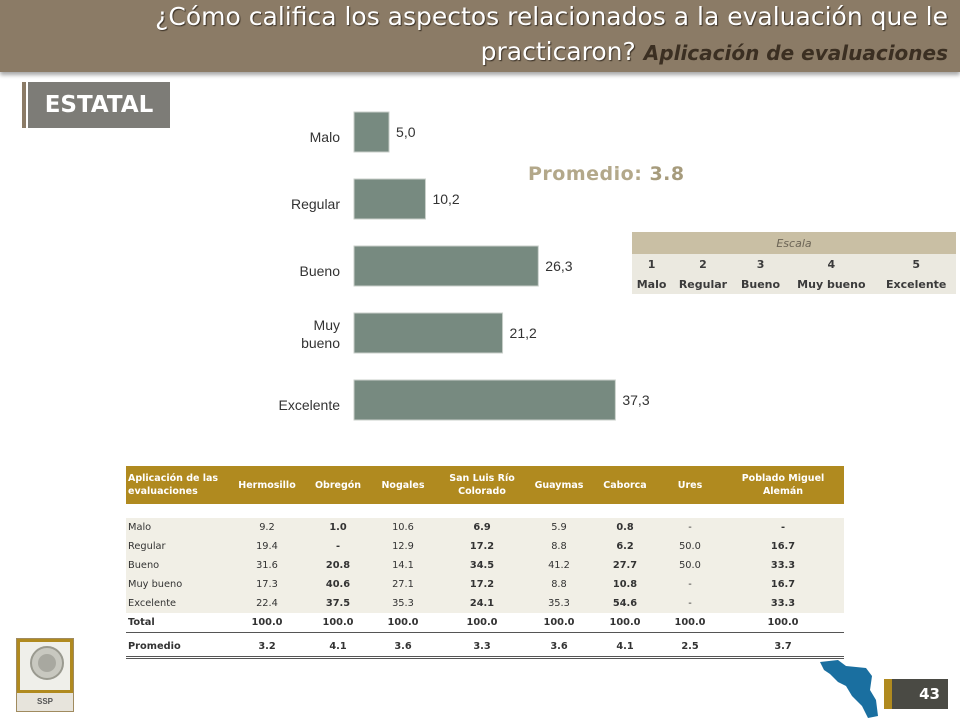 This screenshot has height=720, width=960. I want to click on category-label: Muy bueno, so click(320, 334).